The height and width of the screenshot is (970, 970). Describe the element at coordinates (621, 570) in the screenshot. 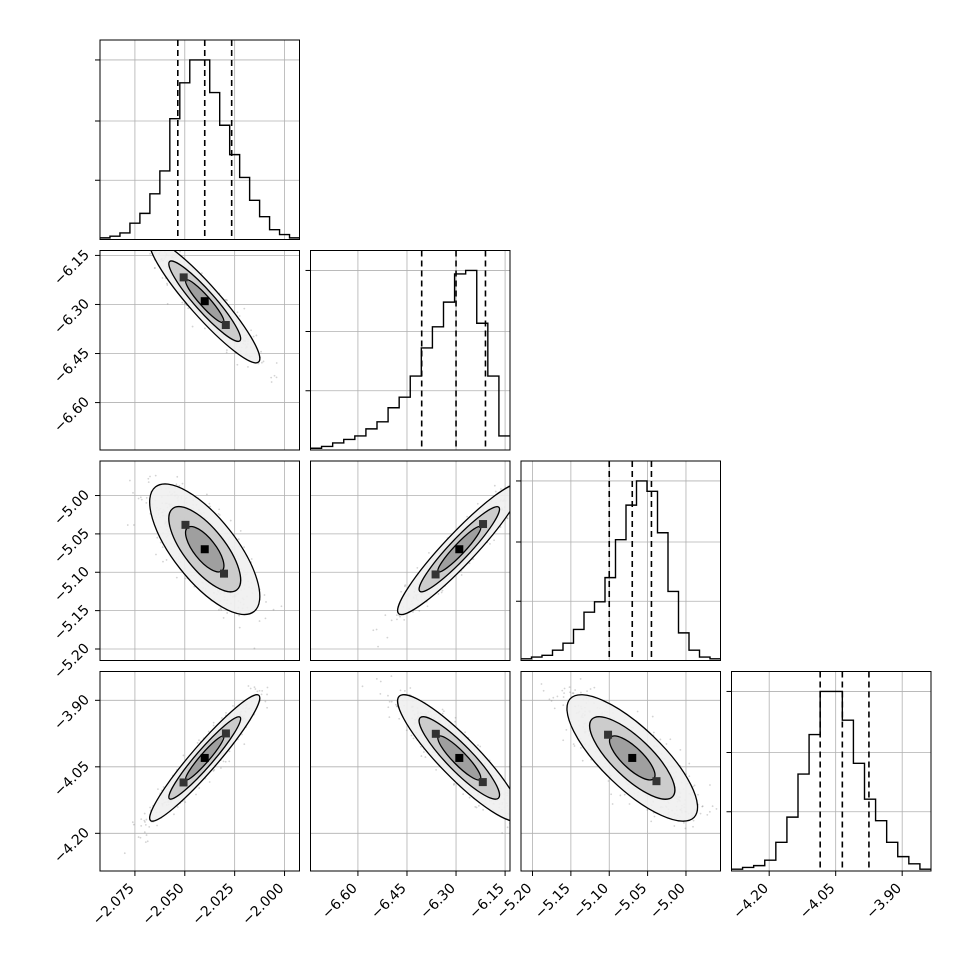

I see `histogram-bars` at that location.